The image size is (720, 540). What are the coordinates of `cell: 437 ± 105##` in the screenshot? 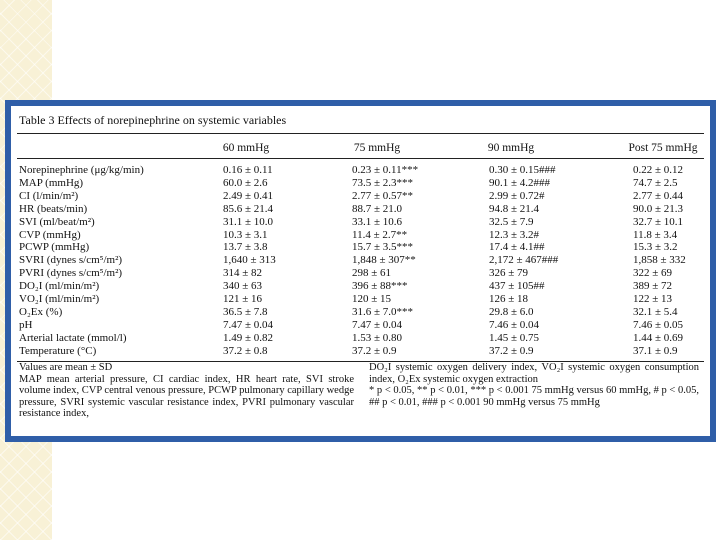 It's located at (517, 286).